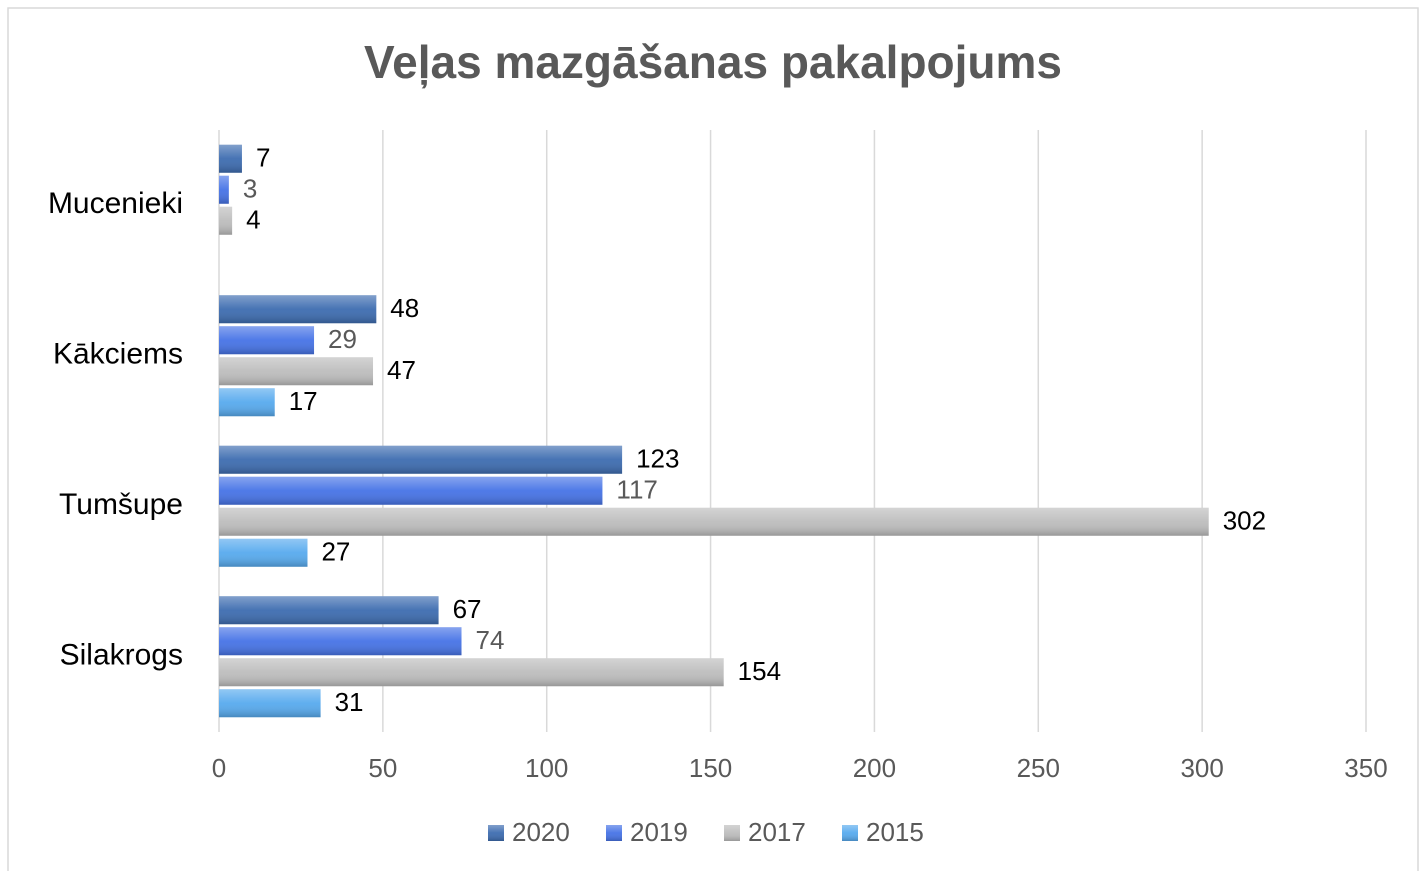 Image resolution: width=1427 pixels, height=871 pixels. What do you see at coordinates (263, 158) in the screenshot?
I see `data-label: 7` at bounding box center [263, 158].